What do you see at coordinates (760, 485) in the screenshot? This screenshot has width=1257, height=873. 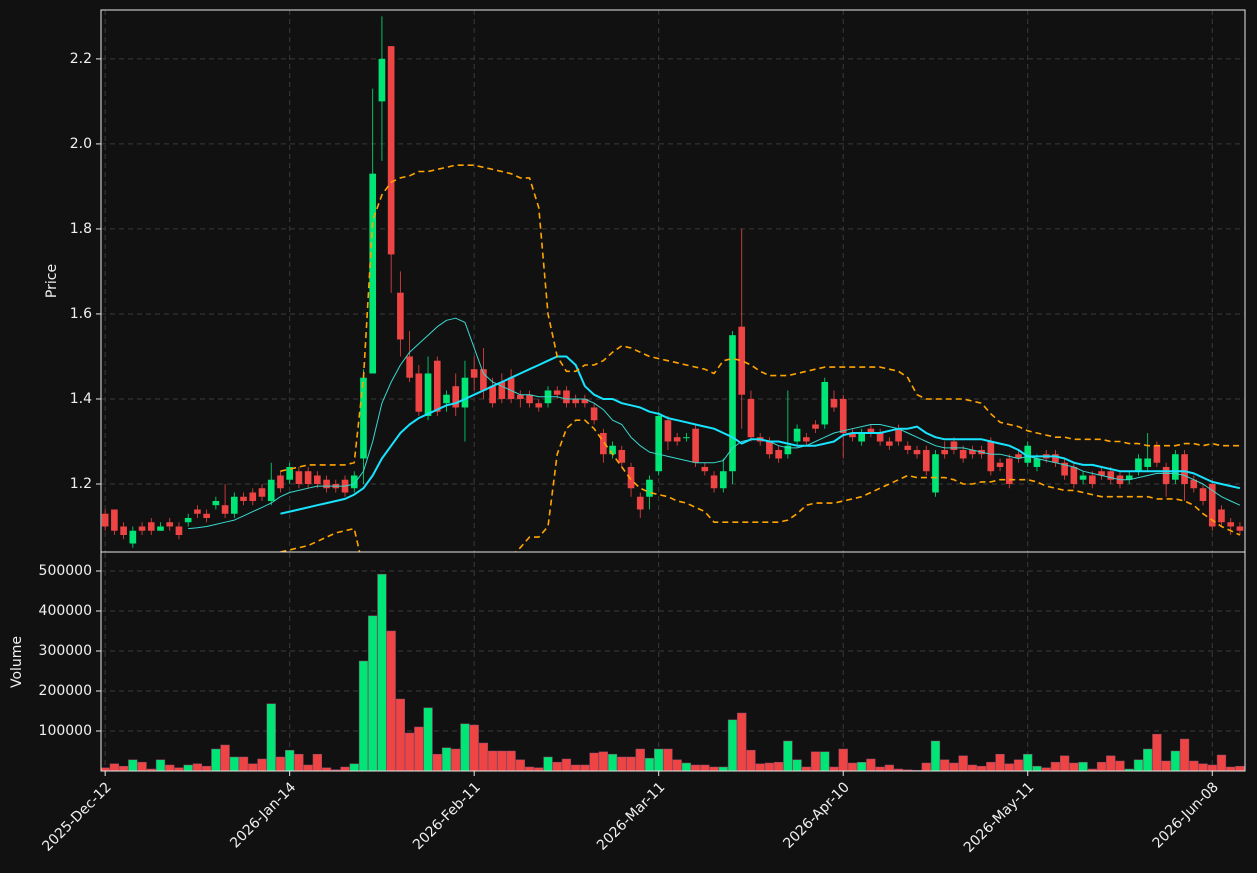 I see `overlay-line` at bounding box center [760, 485].